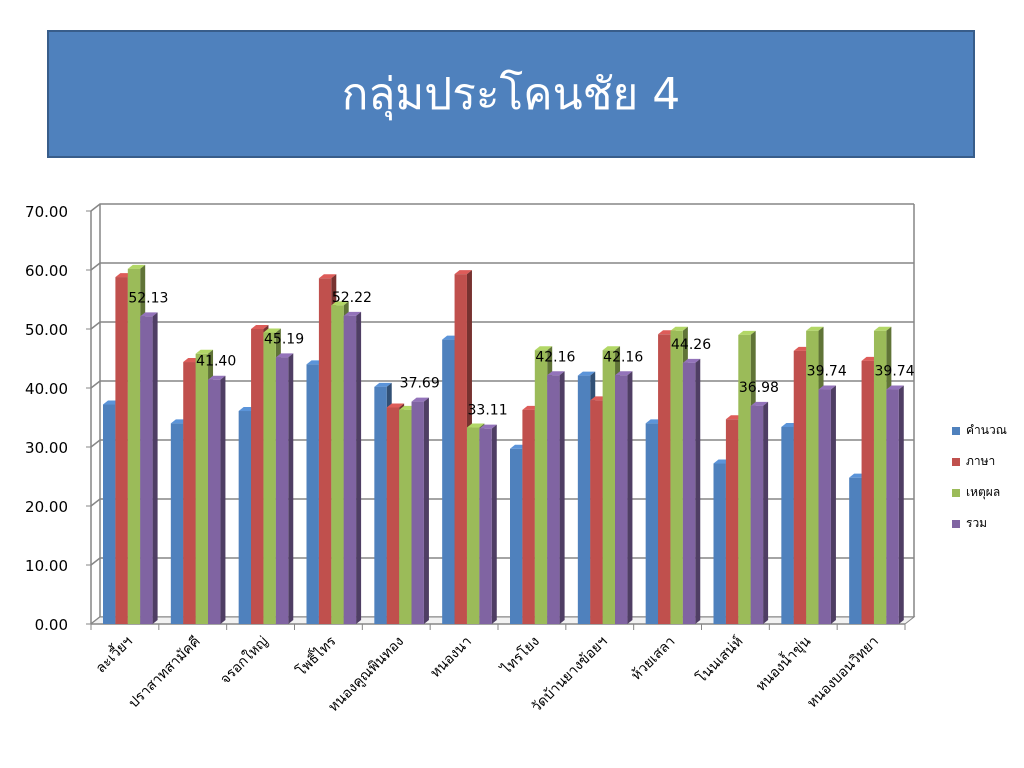 This screenshot has width=1024, height=768. I want to click on x-tick-label: ห้วยเสลา, so click(653, 659).